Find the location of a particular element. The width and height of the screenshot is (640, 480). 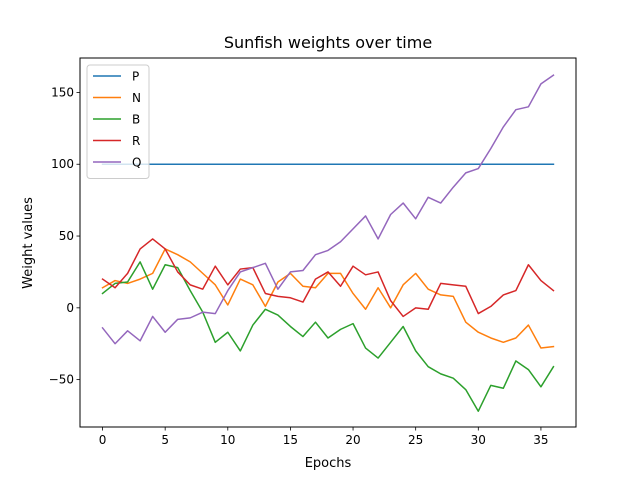

legend-label-R: R is located at coordinates (136, 141).